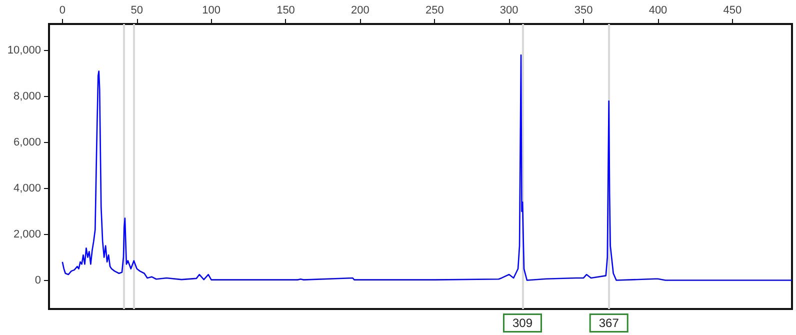  I want to click on x-tick-label: 0, so click(62, 10).